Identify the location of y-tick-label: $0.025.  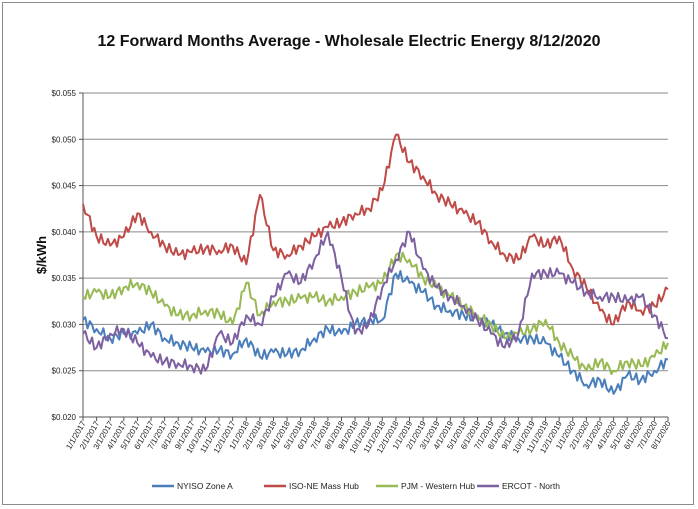
(64, 371).